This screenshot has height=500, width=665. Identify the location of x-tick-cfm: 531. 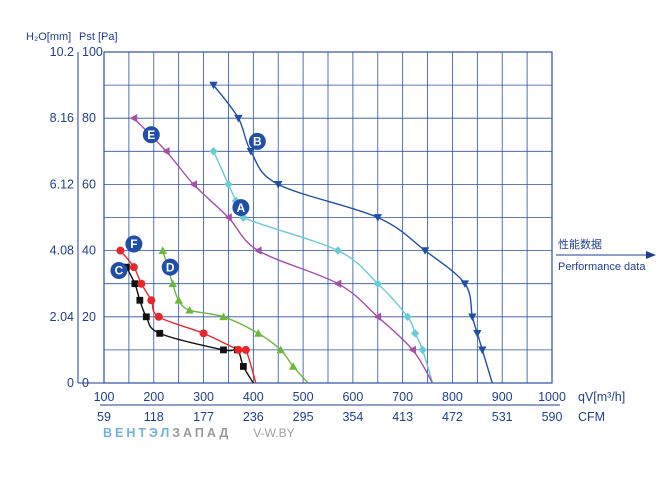
(502, 417).